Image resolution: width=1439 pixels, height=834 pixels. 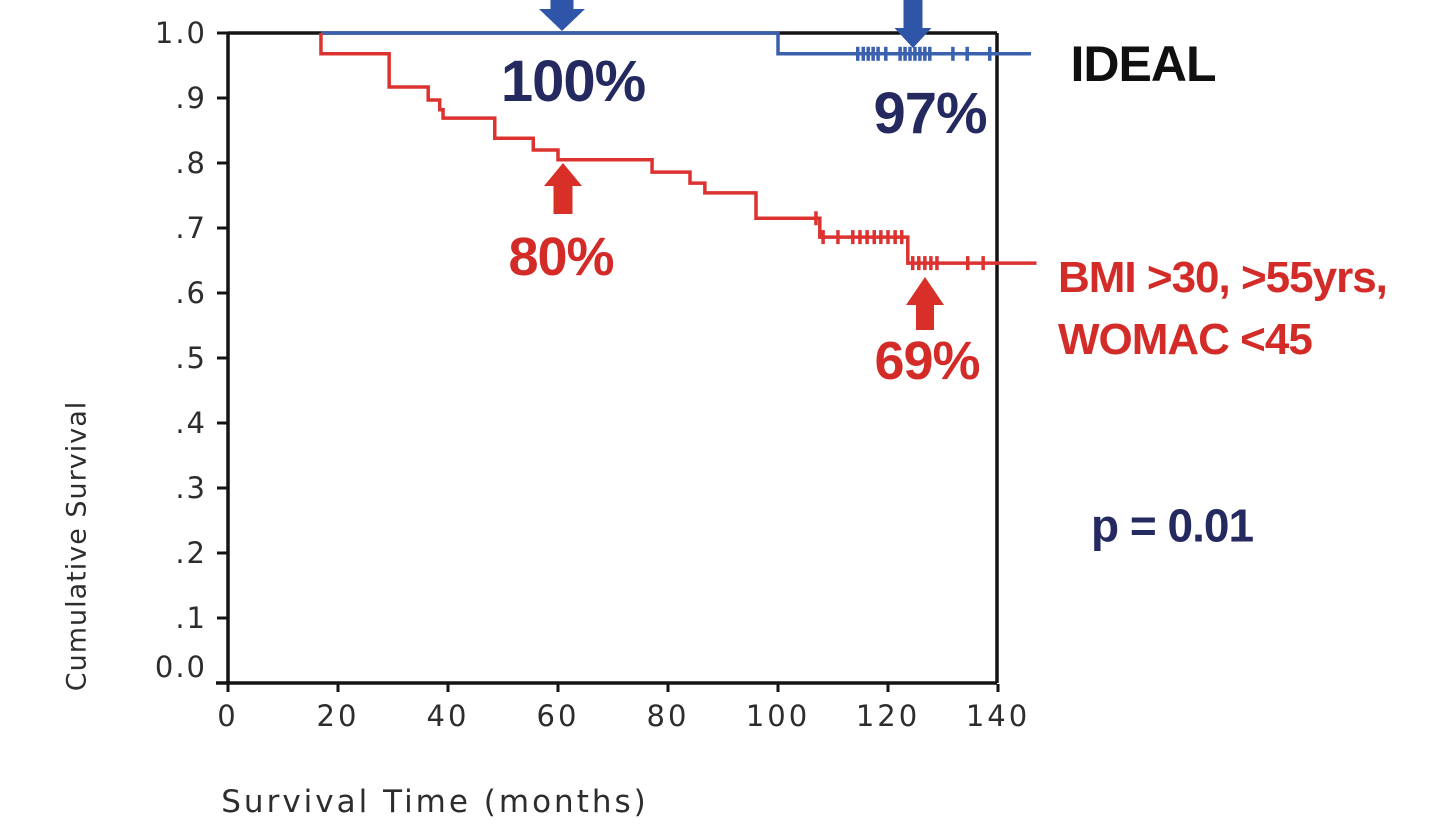 What do you see at coordinates (668, 716) in the screenshot?
I see `x-tick-label: 80` at bounding box center [668, 716].